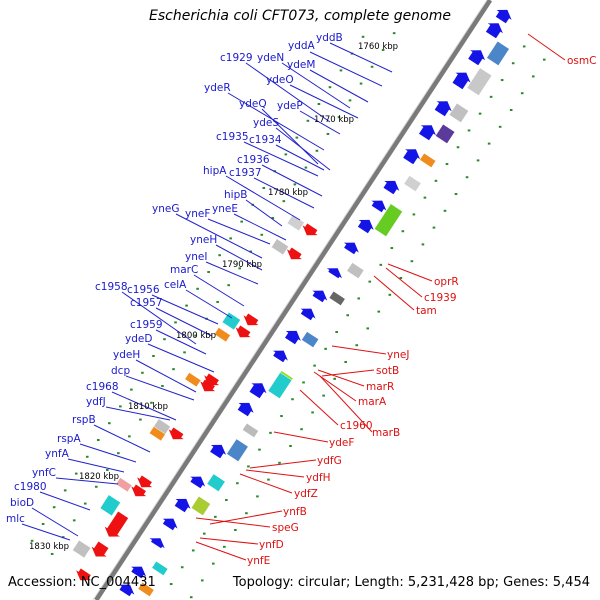  Describe the element at coordinates (329, 38) in the screenshot. I see `gene-label-yddB: yddB` at that location.